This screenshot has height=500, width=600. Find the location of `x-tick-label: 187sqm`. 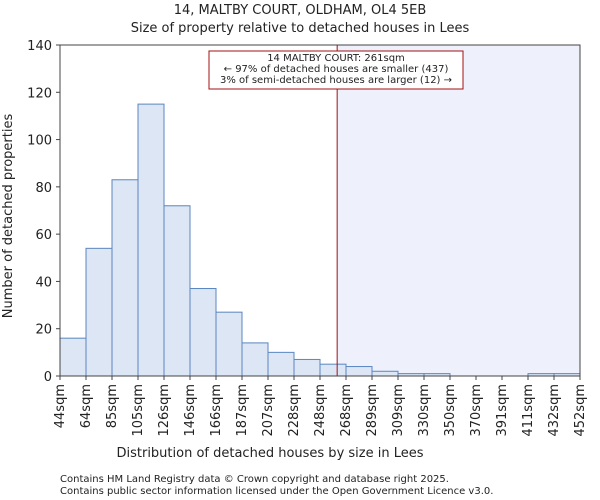

x-tick-label: 187sqm is located at coordinates (242, 410).